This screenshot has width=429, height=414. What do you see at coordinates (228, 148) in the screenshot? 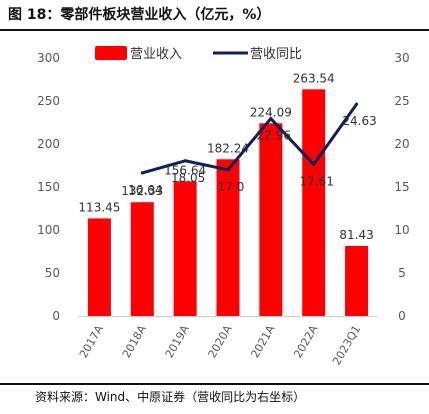
I see `revenue-bar-label: 182.24` at bounding box center [228, 148].